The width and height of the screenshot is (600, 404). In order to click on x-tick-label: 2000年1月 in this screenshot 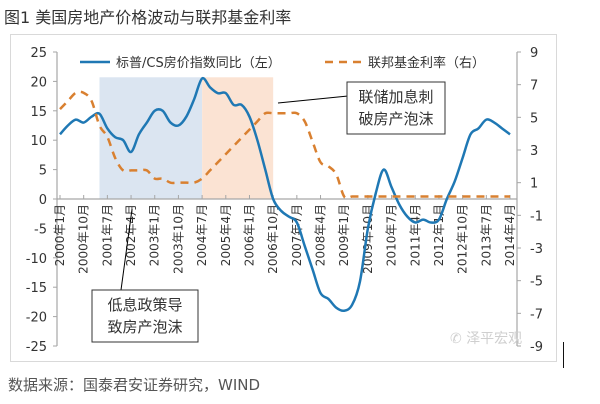, I will do `click(60, 235)`.